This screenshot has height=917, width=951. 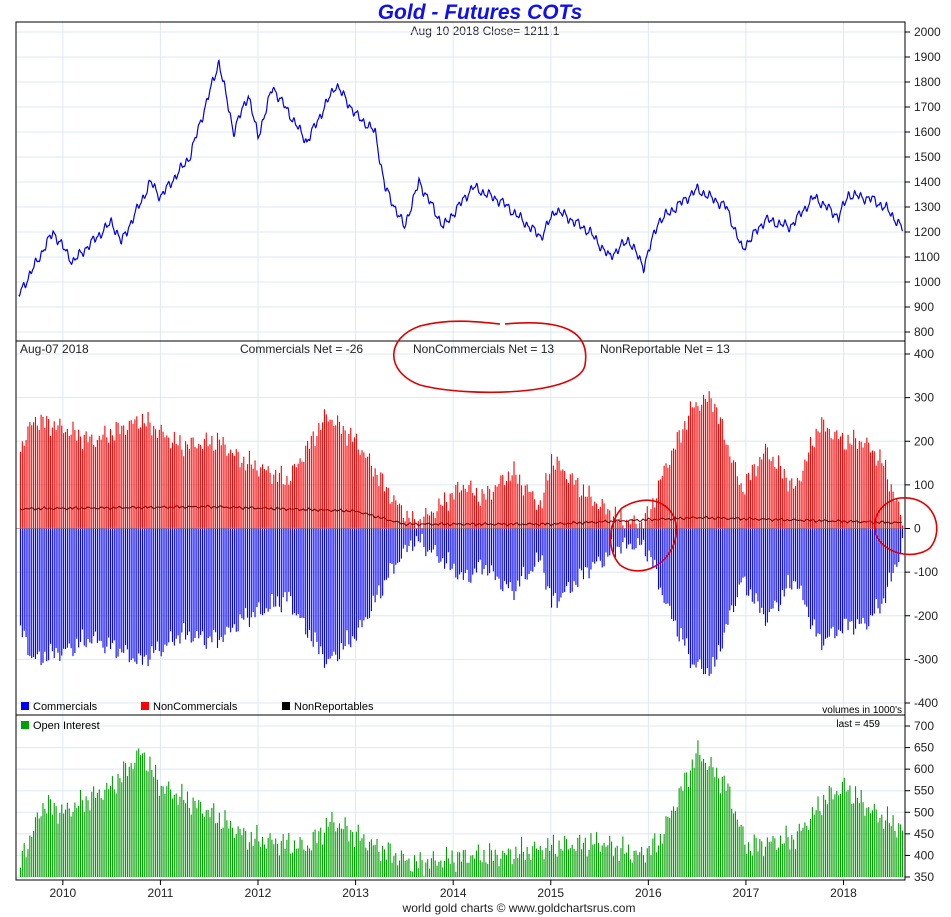 I want to click on y-tick-label: 1000, so click(x=927, y=282).